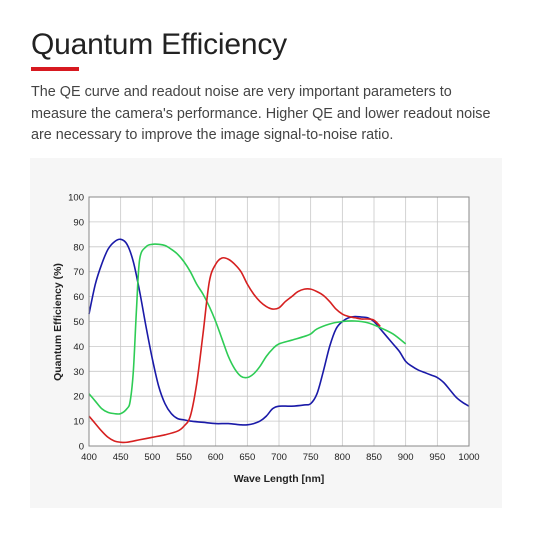 This screenshot has width=533, height=533. I want to click on x-tick-label: 450, so click(121, 457).